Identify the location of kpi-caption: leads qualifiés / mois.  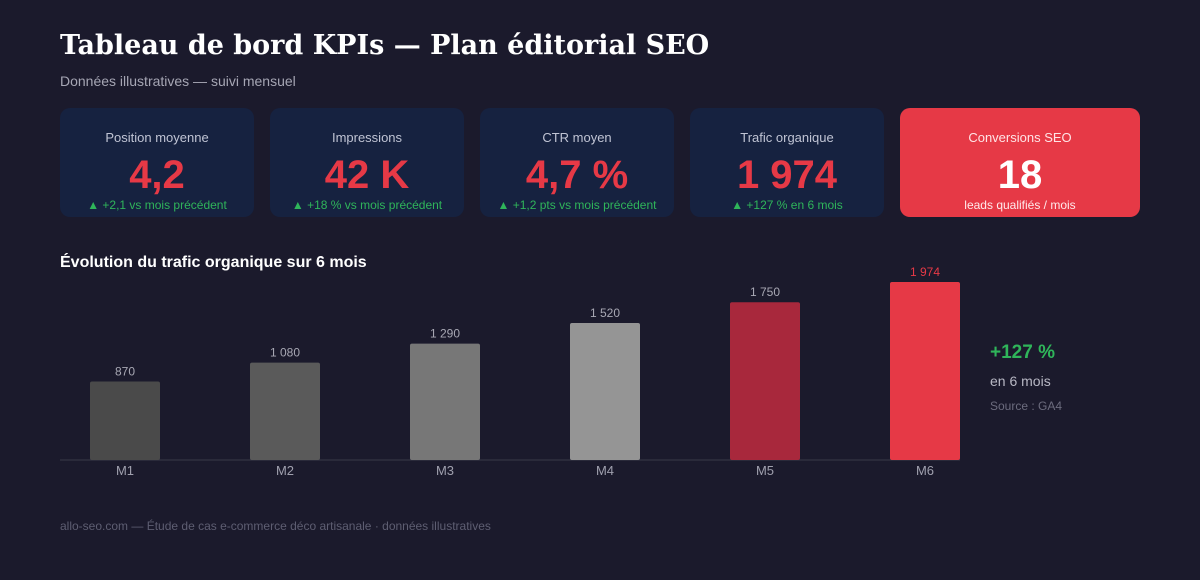
(1020, 205).